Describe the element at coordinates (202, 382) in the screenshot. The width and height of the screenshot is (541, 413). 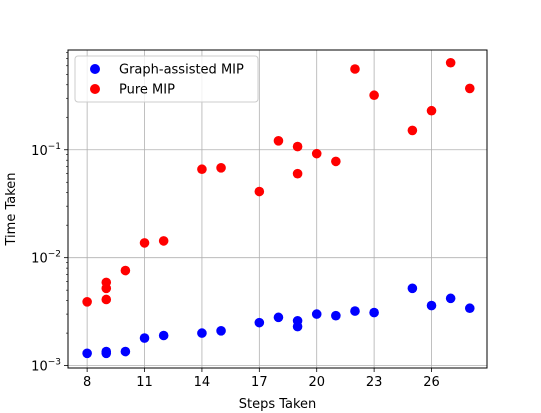
I see `x-tick-label: 14` at that location.